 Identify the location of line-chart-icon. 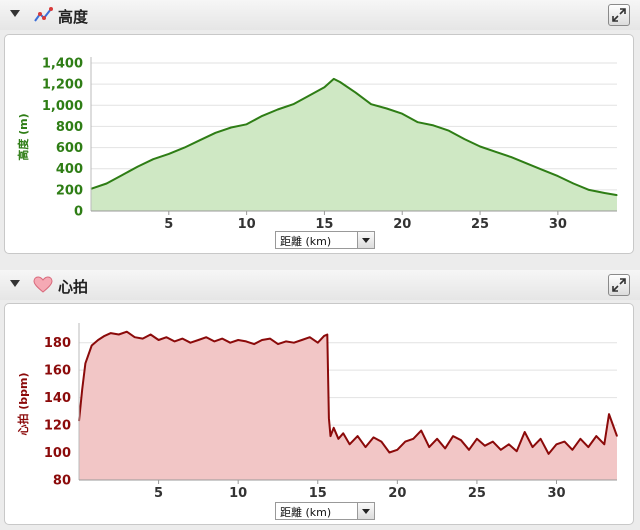
(43, 14).